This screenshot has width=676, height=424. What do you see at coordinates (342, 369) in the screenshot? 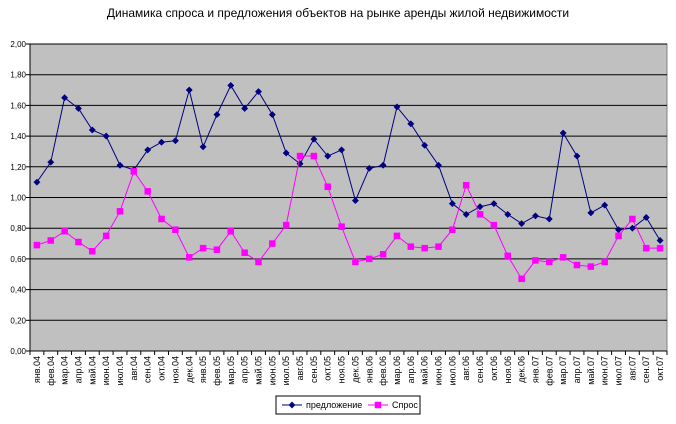
I see `x-tick-label: ноя.05` at bounding box center [342, 369].